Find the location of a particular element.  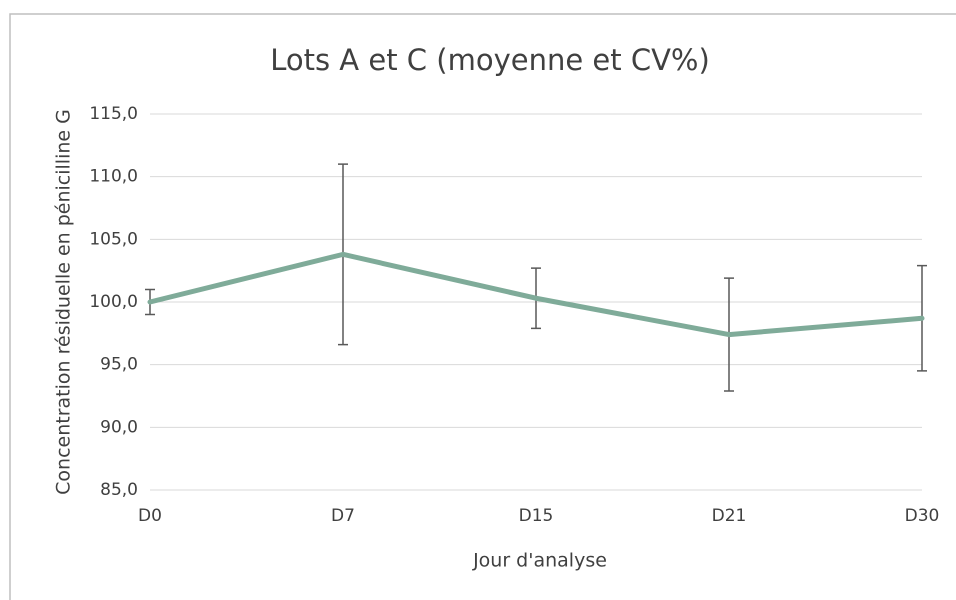

x-tick-label: D7 is located at coordinates (343, 516).